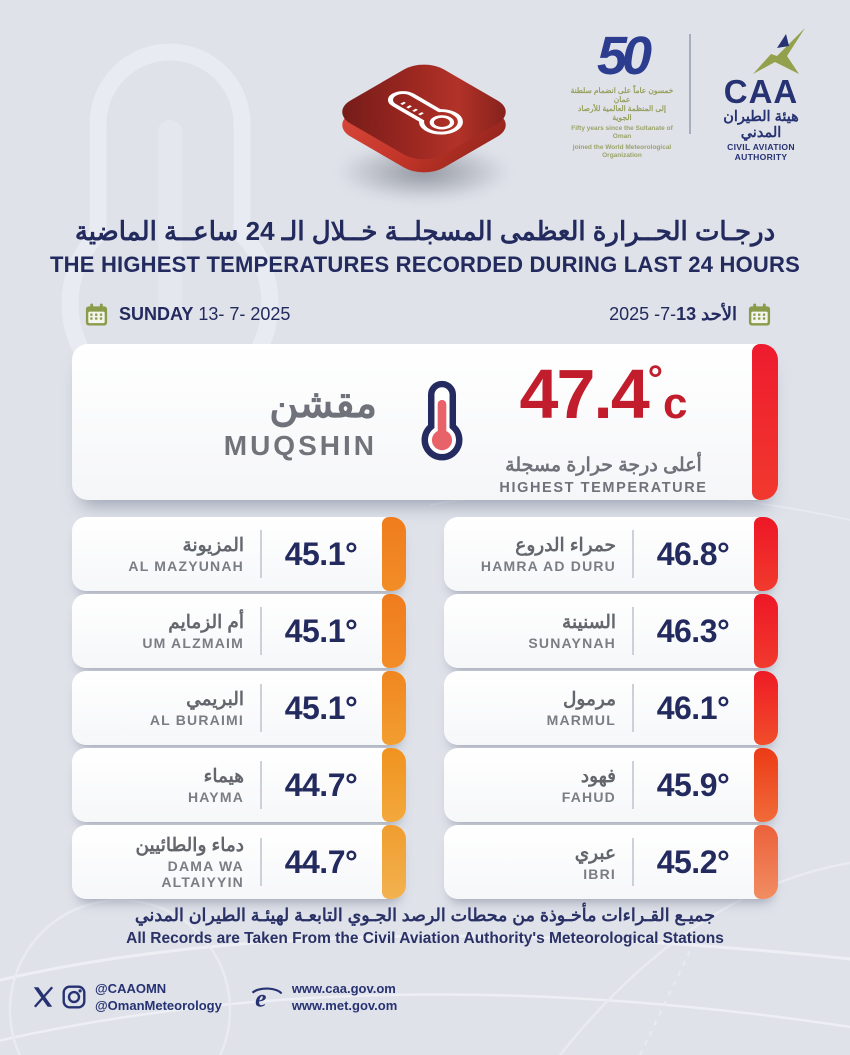 This screenshot has width=850, height=1055. Describe the element at coordinates (131, 988) in the screenshot. I see `social-handle-caa: @CAAOMN` at that location.